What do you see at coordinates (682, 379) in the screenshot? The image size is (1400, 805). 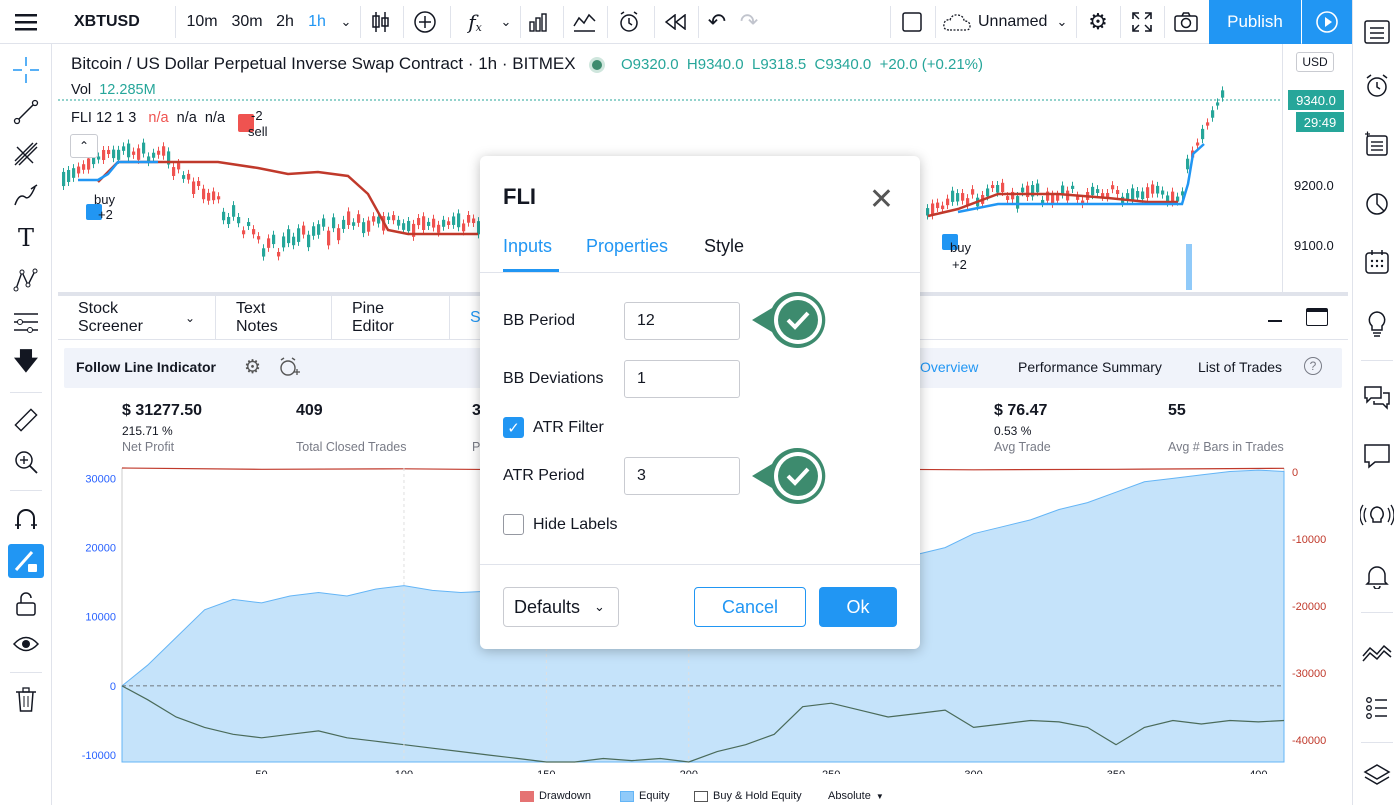 I see `bb-deviations-input: 1` at bounding box center [682, 379].